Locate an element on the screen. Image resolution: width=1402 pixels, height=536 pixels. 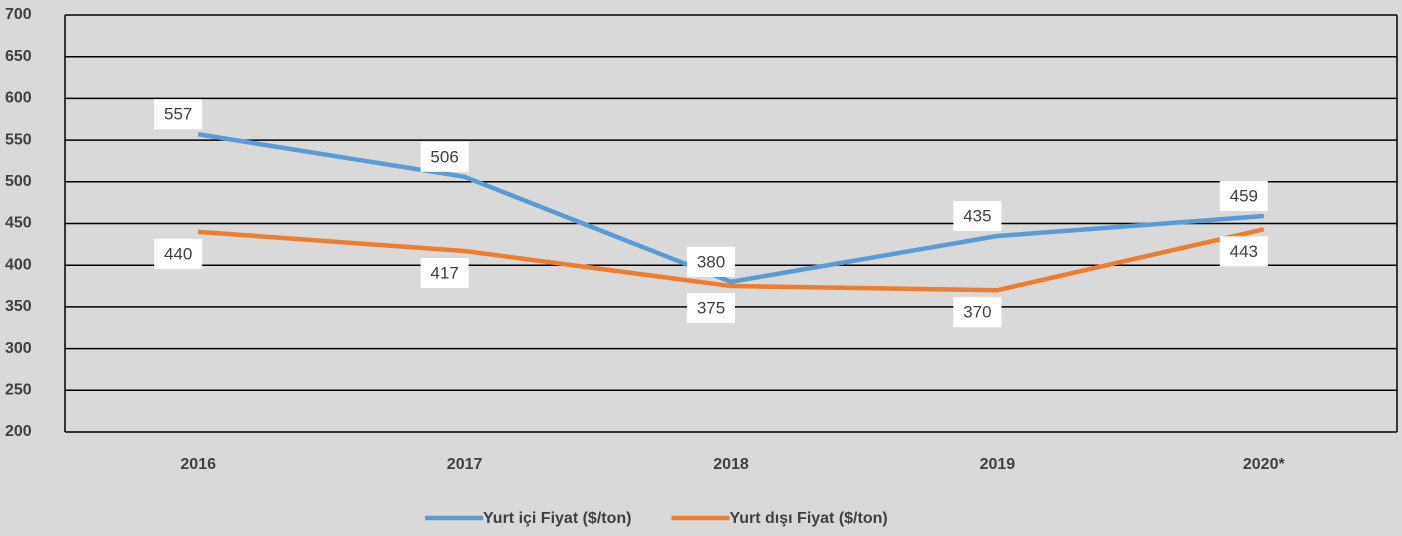
data-label: 435 is located at coordinates (977, 215).